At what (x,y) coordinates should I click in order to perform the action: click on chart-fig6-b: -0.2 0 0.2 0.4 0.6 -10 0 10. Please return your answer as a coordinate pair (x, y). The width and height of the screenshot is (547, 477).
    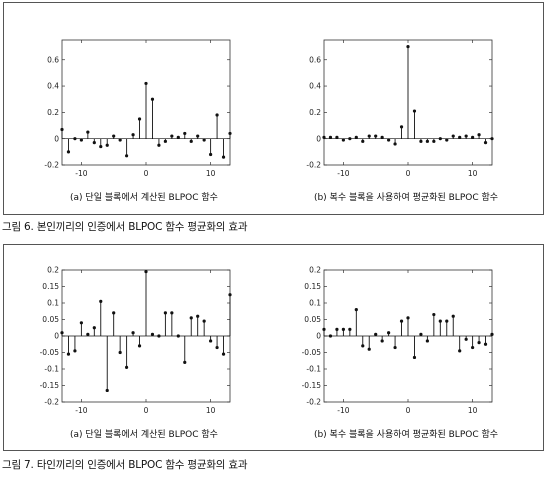
    Looking at the image, I should click on (400, 108).